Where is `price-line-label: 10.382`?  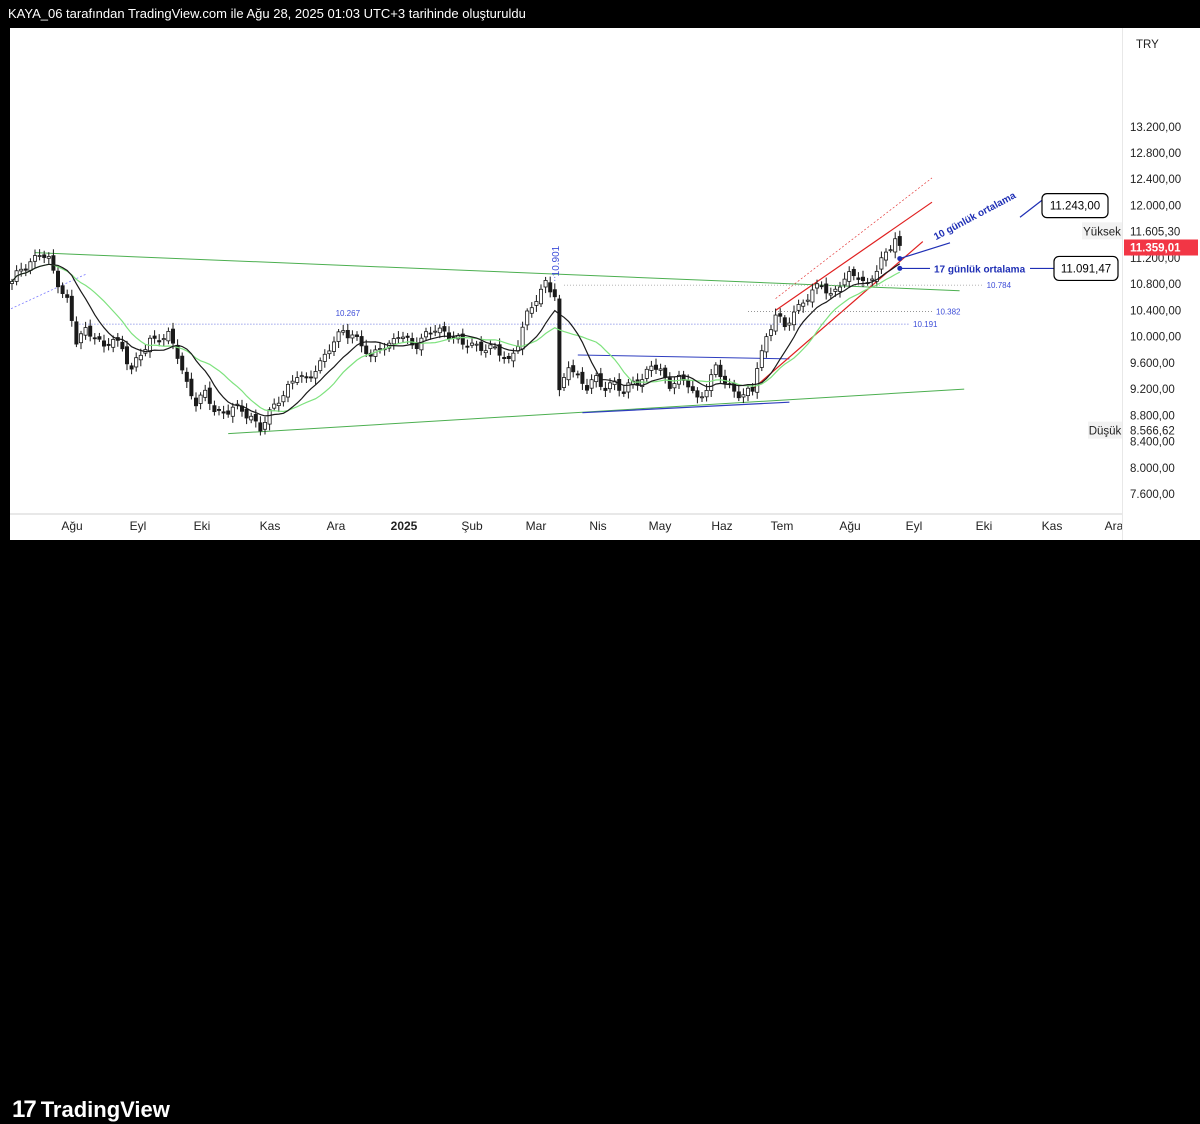 price-line-label: 10.382 is located at coordinates (948, 312).